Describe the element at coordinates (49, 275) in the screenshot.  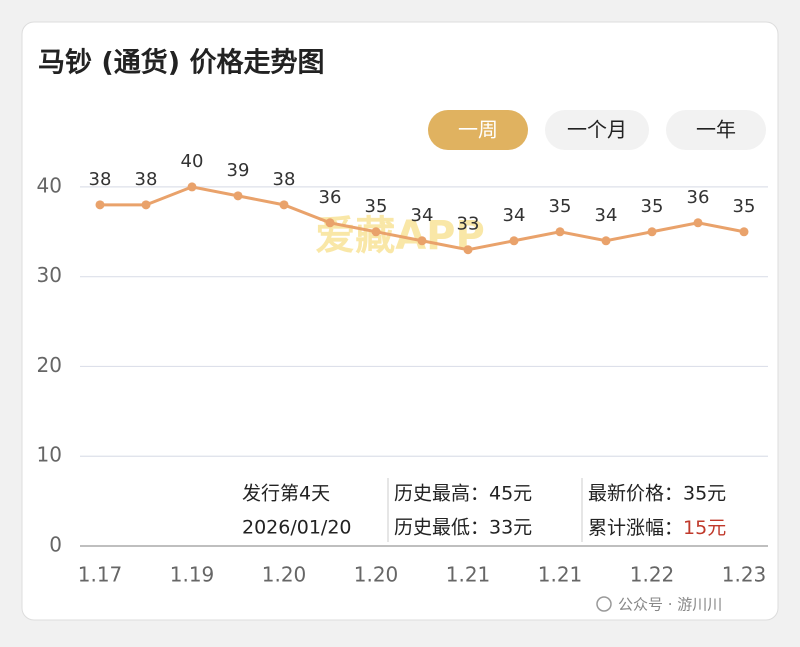
I see `y-tick-label: 30` at that location.